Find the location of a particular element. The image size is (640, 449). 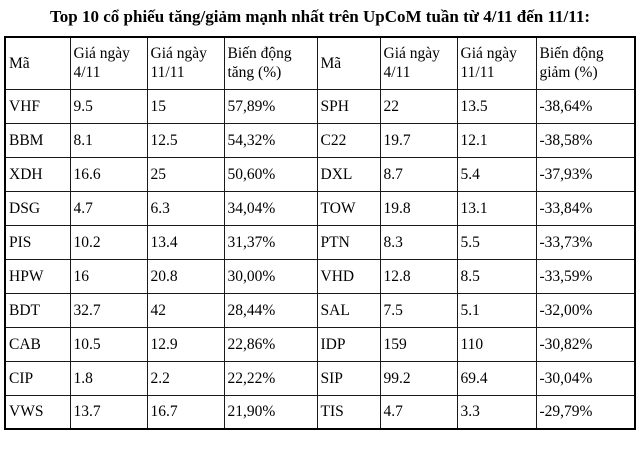

table-row: CIP 1.8 2.2 22,22% SIP 99.2 69.4 -30,04% is located at coordinates (320, 378).